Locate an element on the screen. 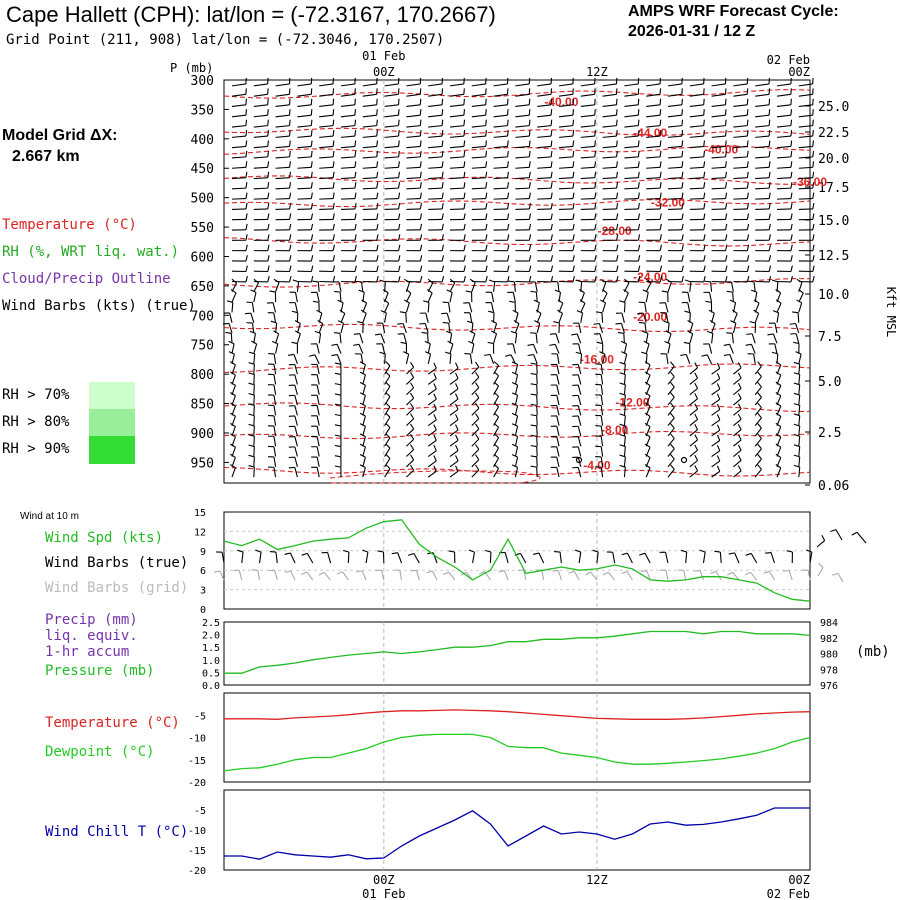 The width and height of the screenshot is (900, 900). wind-ytick: 12 is located at coordinates (200, 532).